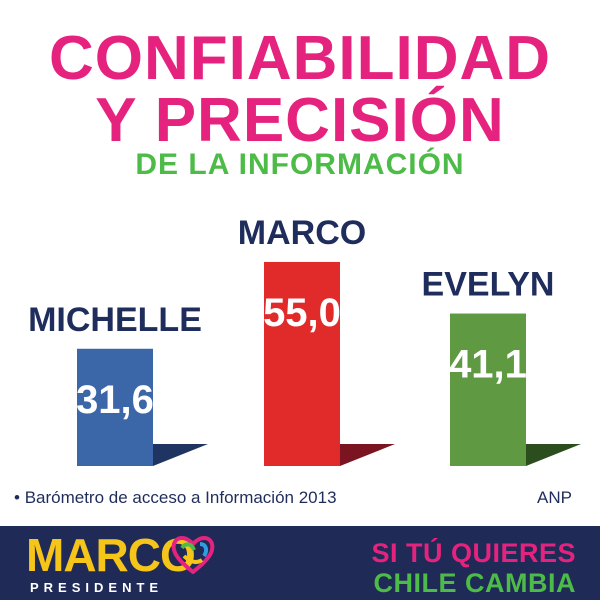  Describe the element at coordinates (300, 164) in the screenshot. I see `subtitle: DE LA INFORMACIÓN` at that location.